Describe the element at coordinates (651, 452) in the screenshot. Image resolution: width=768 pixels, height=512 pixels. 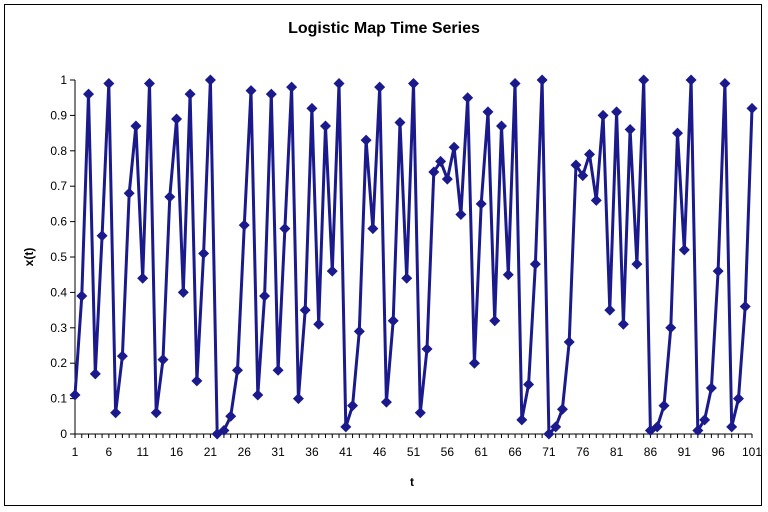
I see `x-tick-label: 86` at that location.